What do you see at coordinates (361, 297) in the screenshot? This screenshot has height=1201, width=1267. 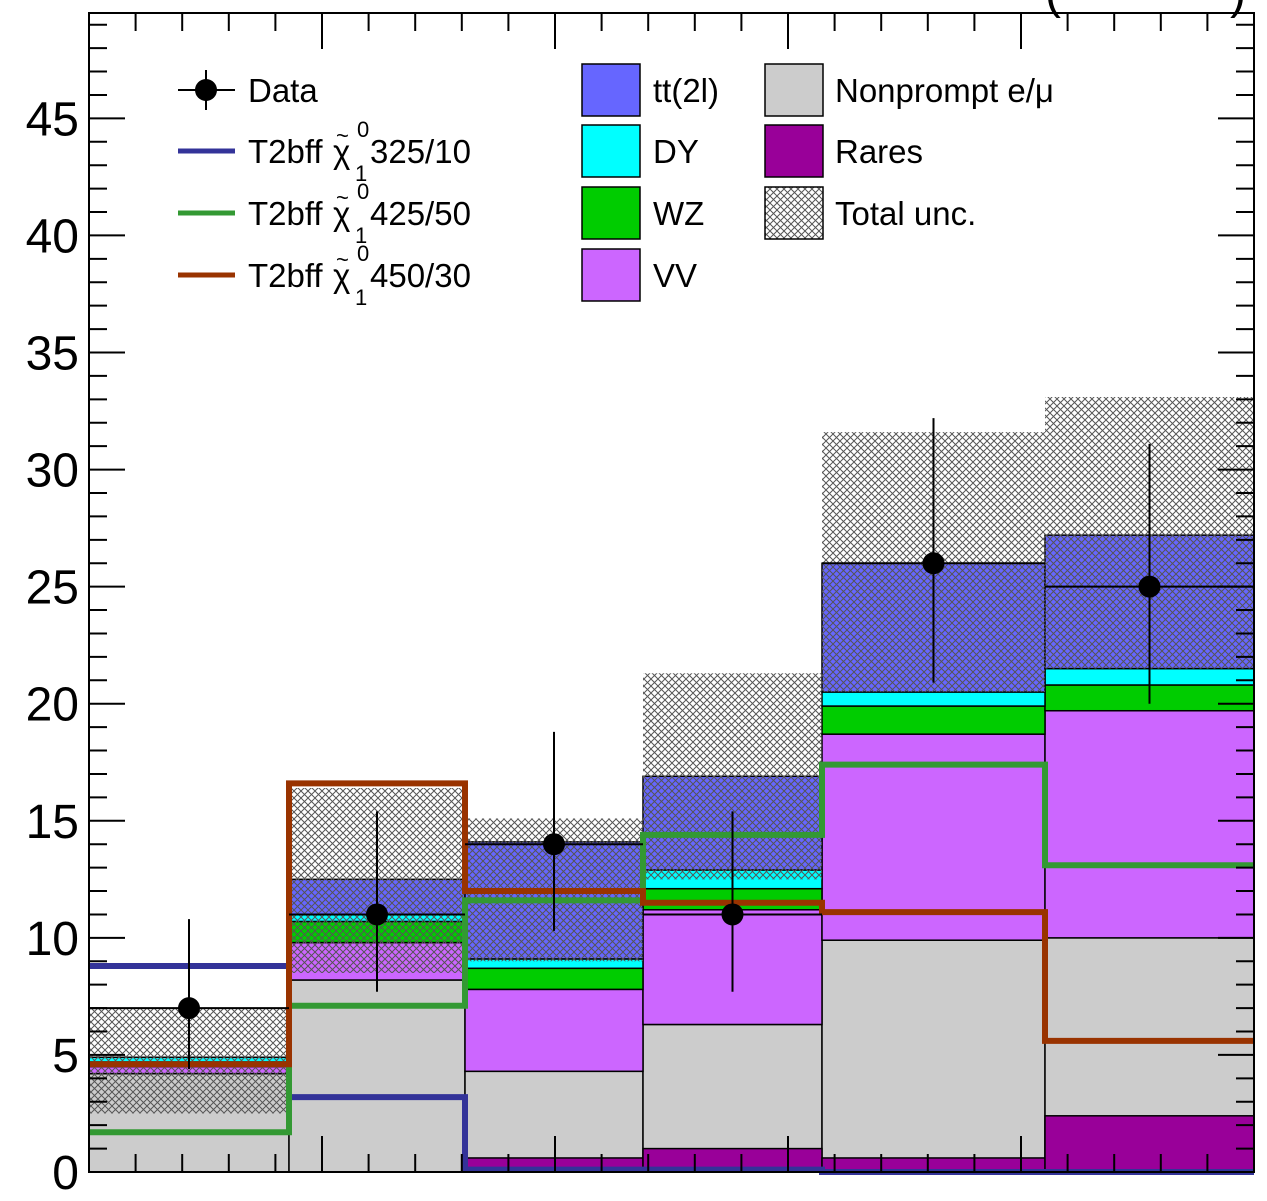 I see `legend-signal-sub-2: 1` at bounding box center [361, 297].